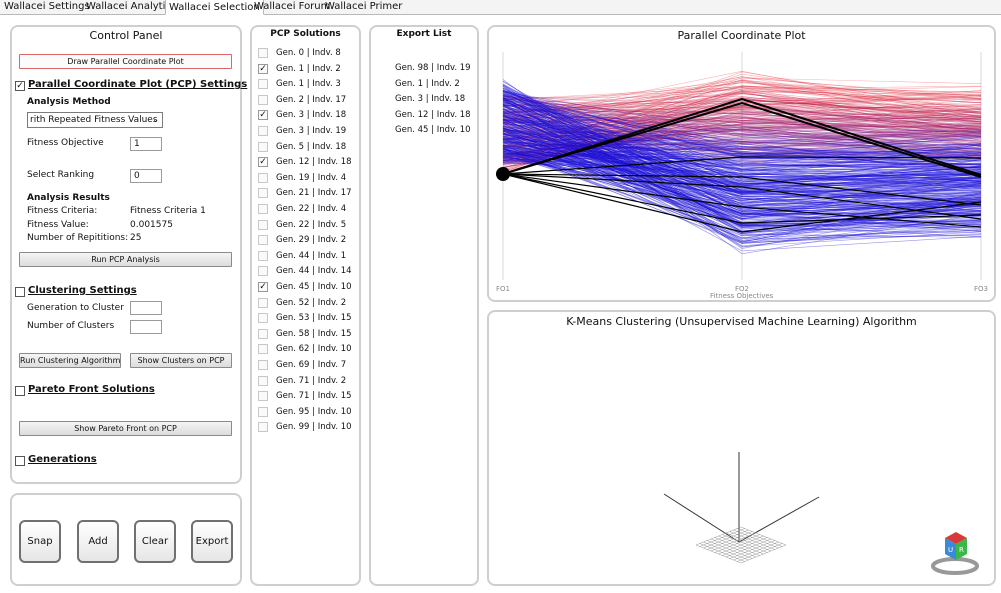  I want to click on export-button: Export, so click(212, 541).